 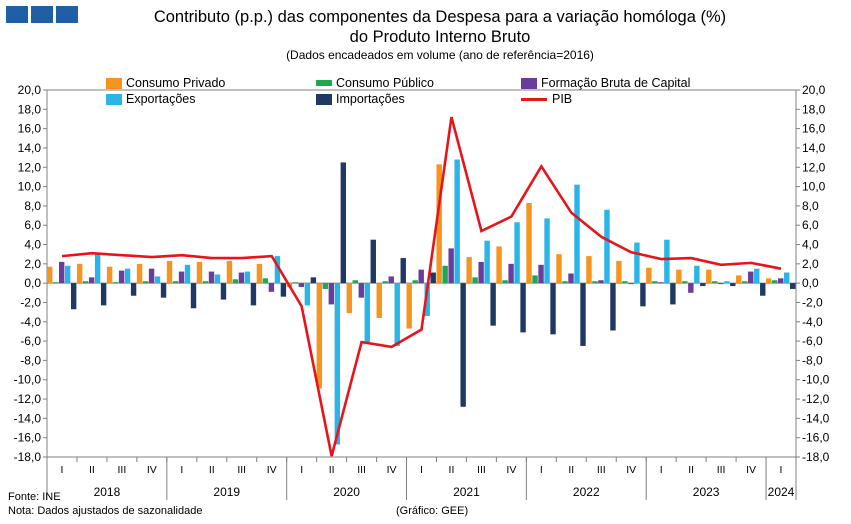 What do you see at coordinates (161, 99) in the screenshot?
I see `legend-label-exportacoes: Exportações` at bounding box center [161, 99].